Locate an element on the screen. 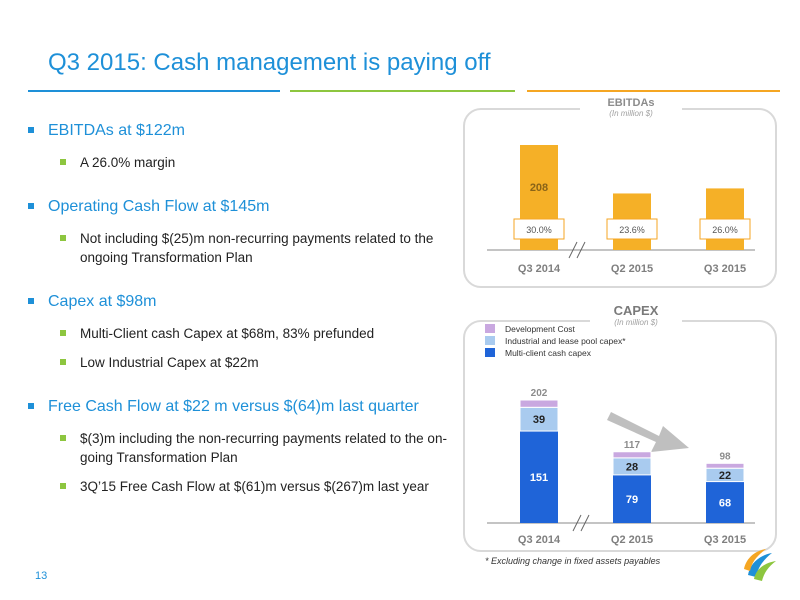 This screenshot has width=800, height=600. capex-chart-subtitle: (In million $) is located at coordinates (636, 322).